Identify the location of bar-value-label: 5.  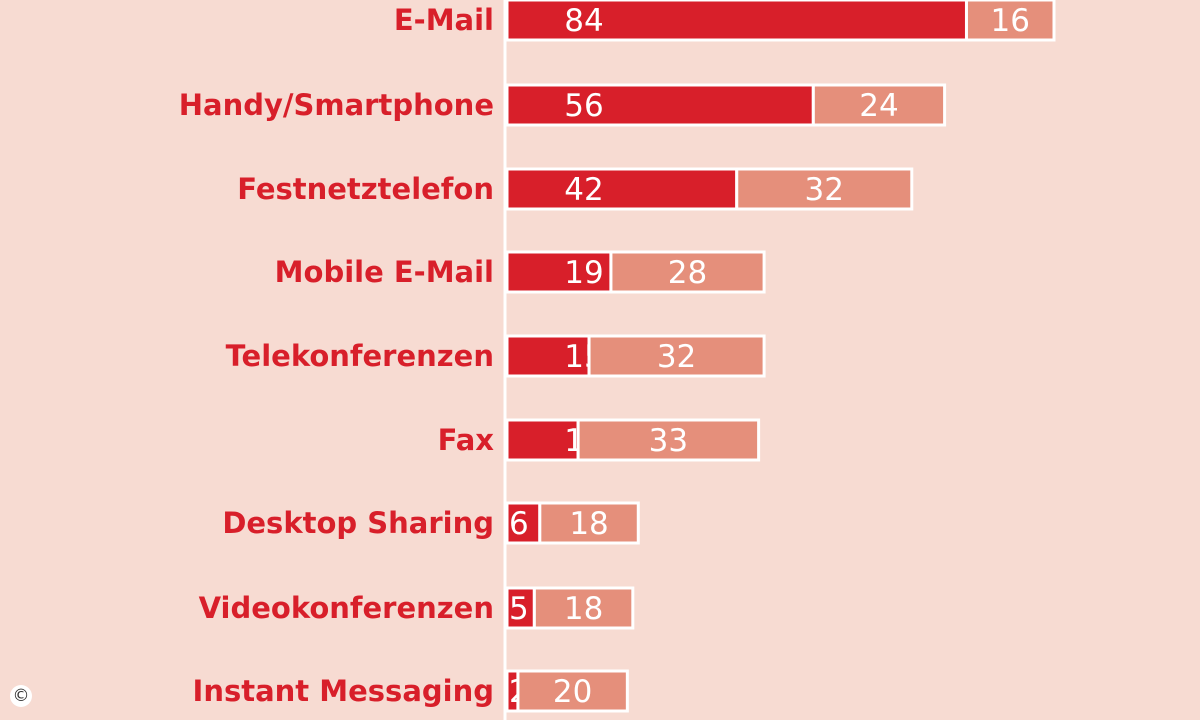
(519, 609).